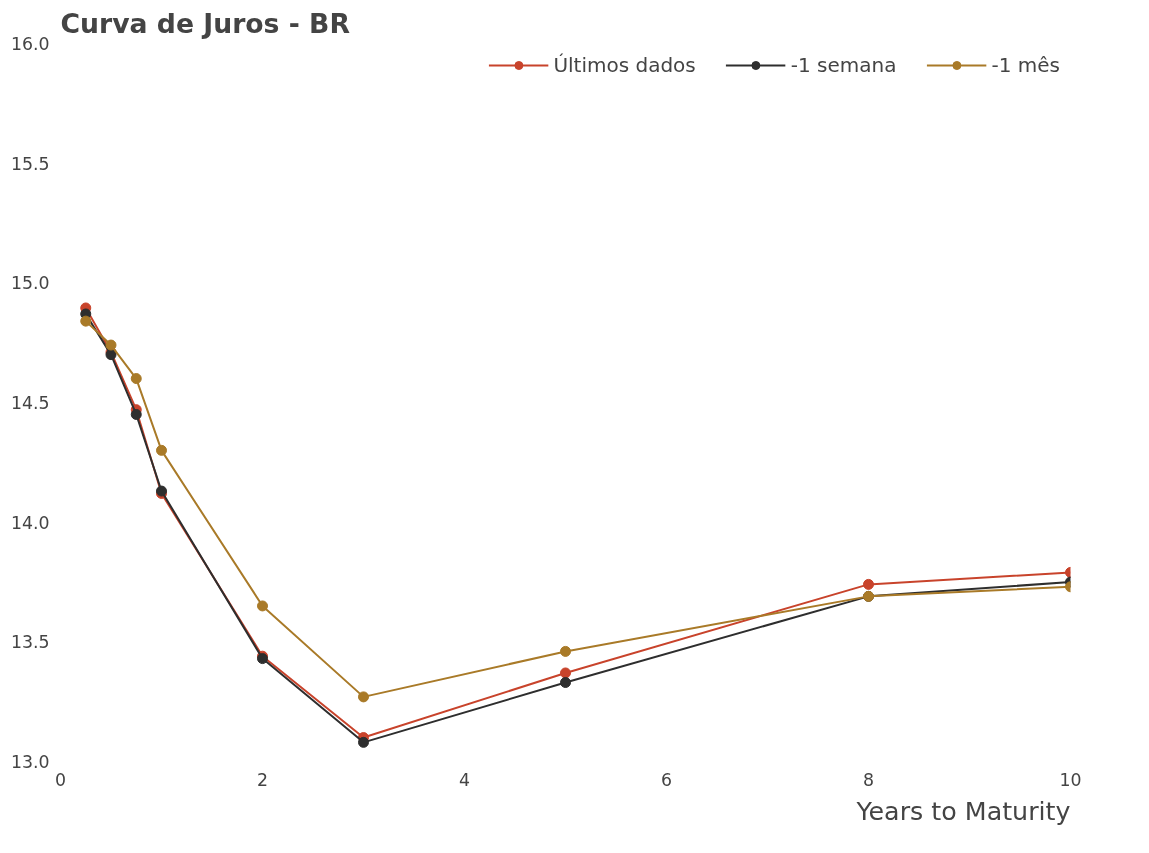 This screenshot has width=1149, height=853. I want to click on x-tick-label: 2, so click(262, 779).